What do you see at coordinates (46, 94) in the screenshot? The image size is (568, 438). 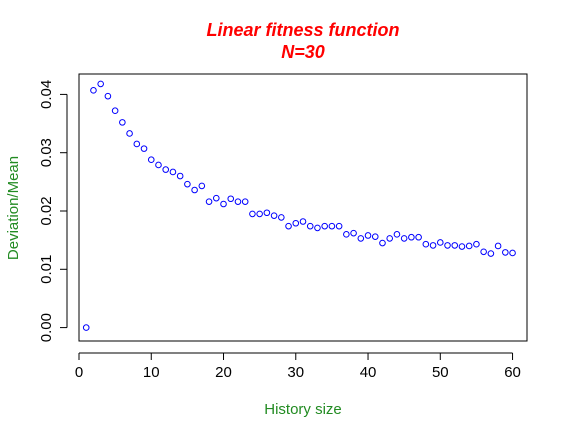 I see `y-tick-label: 0.04` at bounding box center [46, 94].